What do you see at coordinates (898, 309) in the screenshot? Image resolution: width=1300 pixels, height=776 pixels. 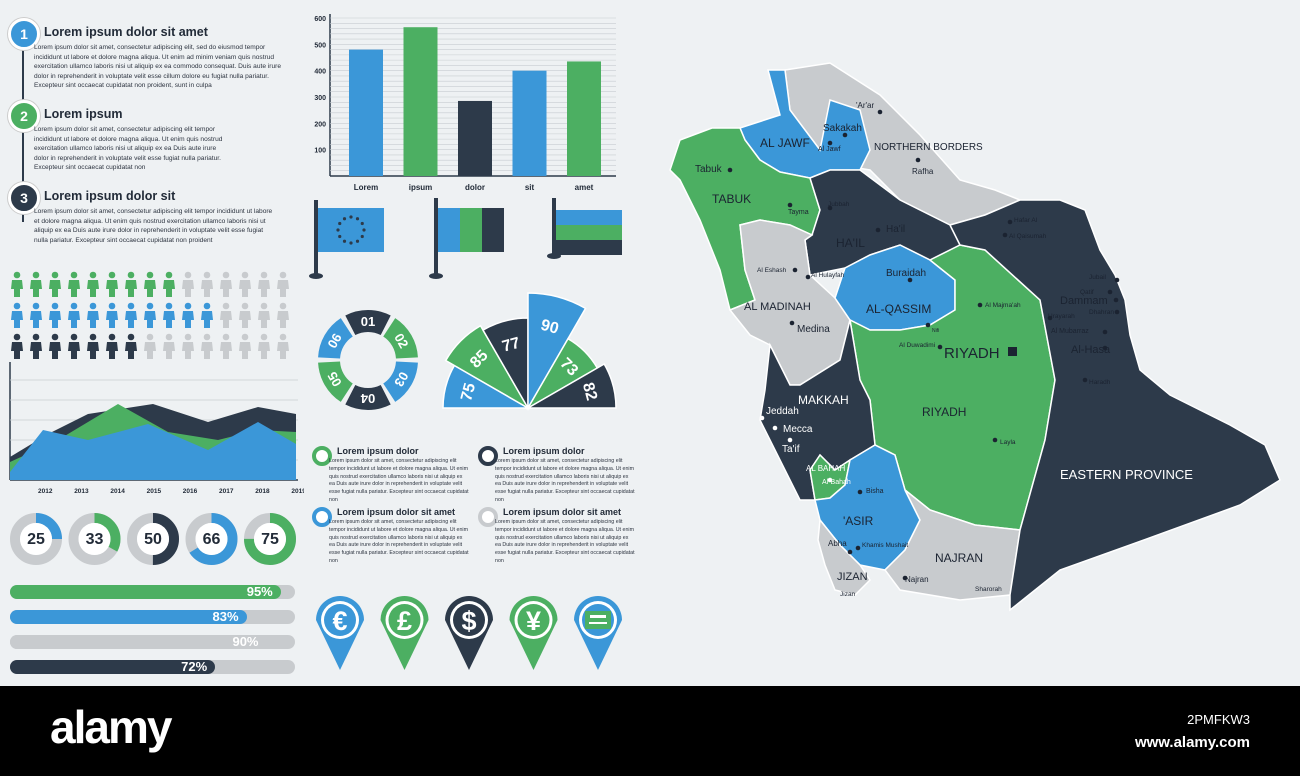 I see `label-al-qassim: AL-QASSIM` at bounding box center [898, 309].